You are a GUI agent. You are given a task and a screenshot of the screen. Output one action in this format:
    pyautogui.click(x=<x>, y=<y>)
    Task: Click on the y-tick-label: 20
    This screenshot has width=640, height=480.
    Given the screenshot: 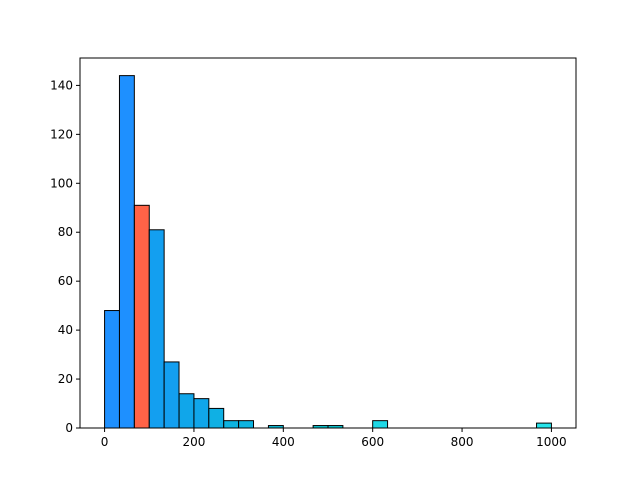 What is the action you would take?
    pyautogui.click(x=65, y=379)
    